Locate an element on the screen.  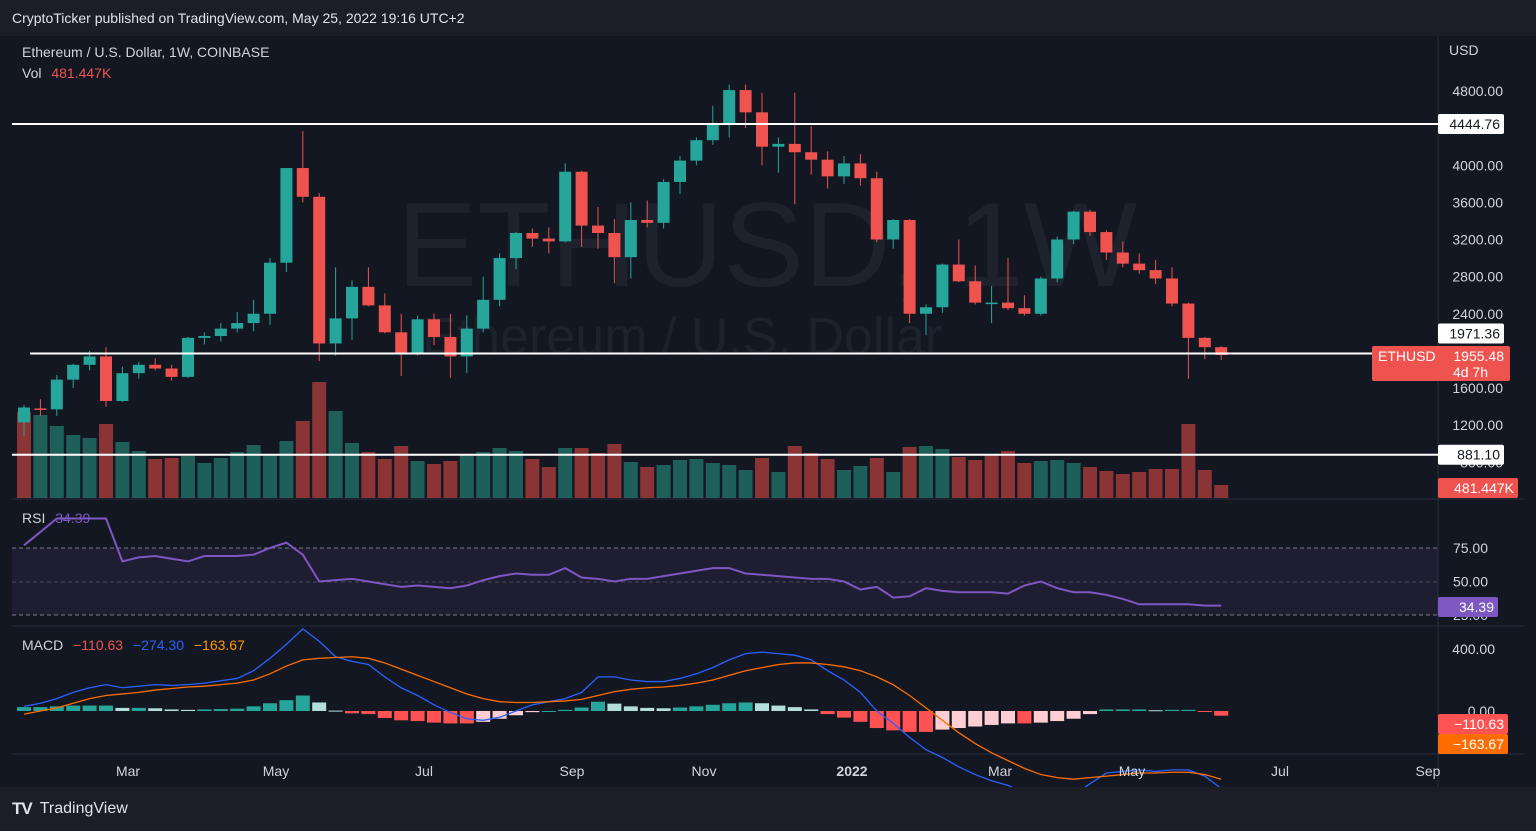
volume-bars is located at coordinates (623, 440).